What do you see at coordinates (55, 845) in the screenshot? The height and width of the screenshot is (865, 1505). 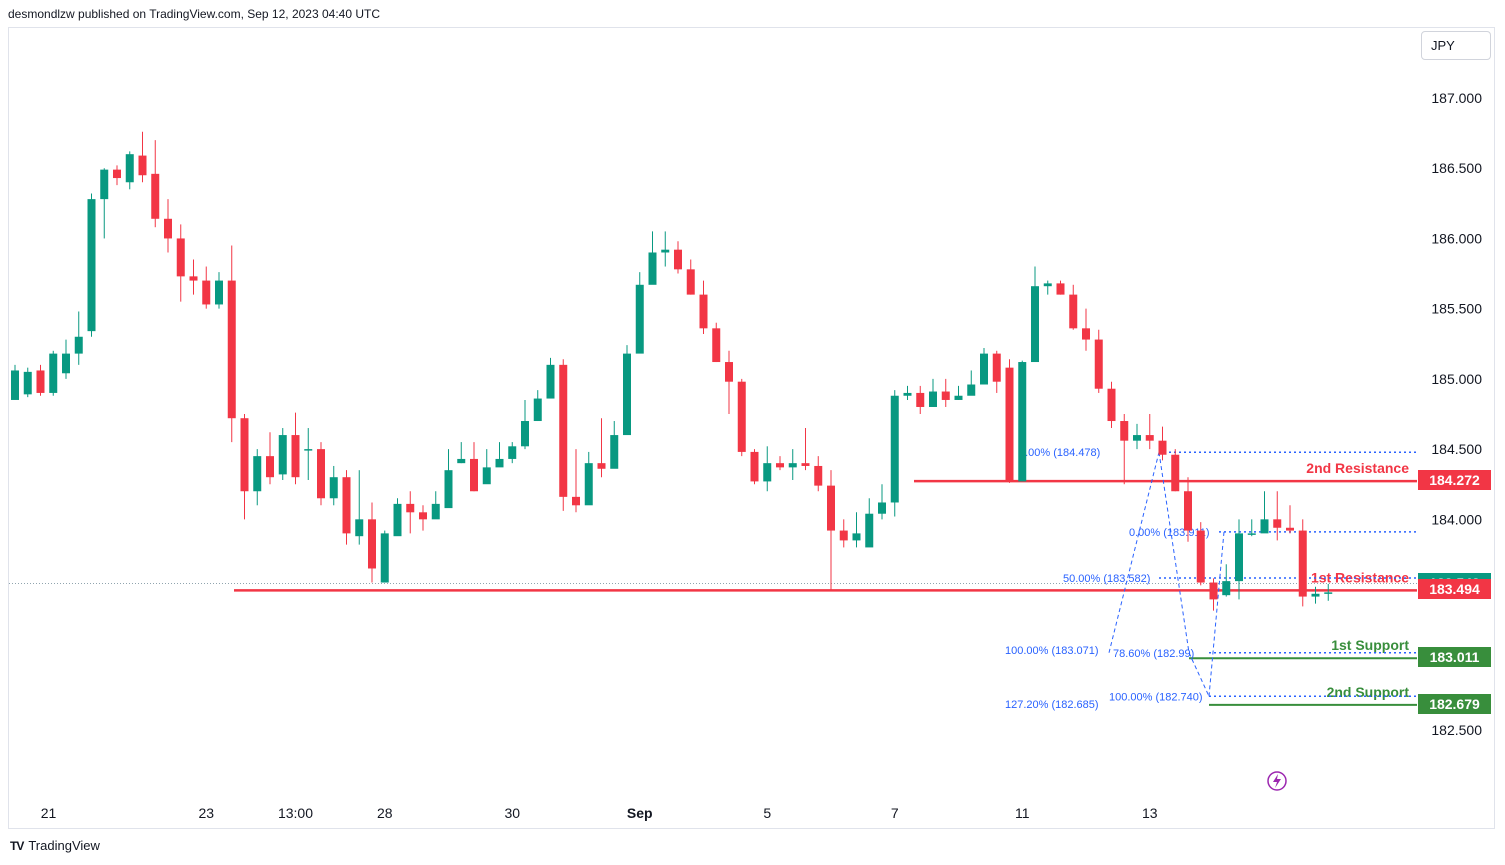 I see `footer-brand: TV TradingView` at bounding box center [55, 845].